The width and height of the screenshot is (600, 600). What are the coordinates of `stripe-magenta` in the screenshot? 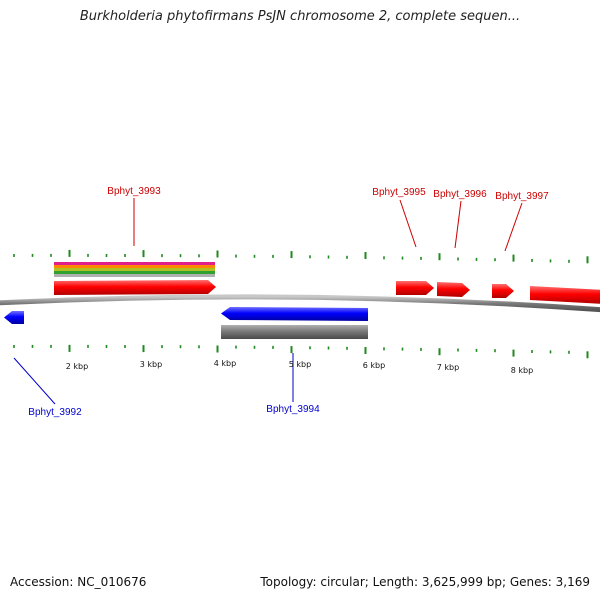 It's located at (134, 263).